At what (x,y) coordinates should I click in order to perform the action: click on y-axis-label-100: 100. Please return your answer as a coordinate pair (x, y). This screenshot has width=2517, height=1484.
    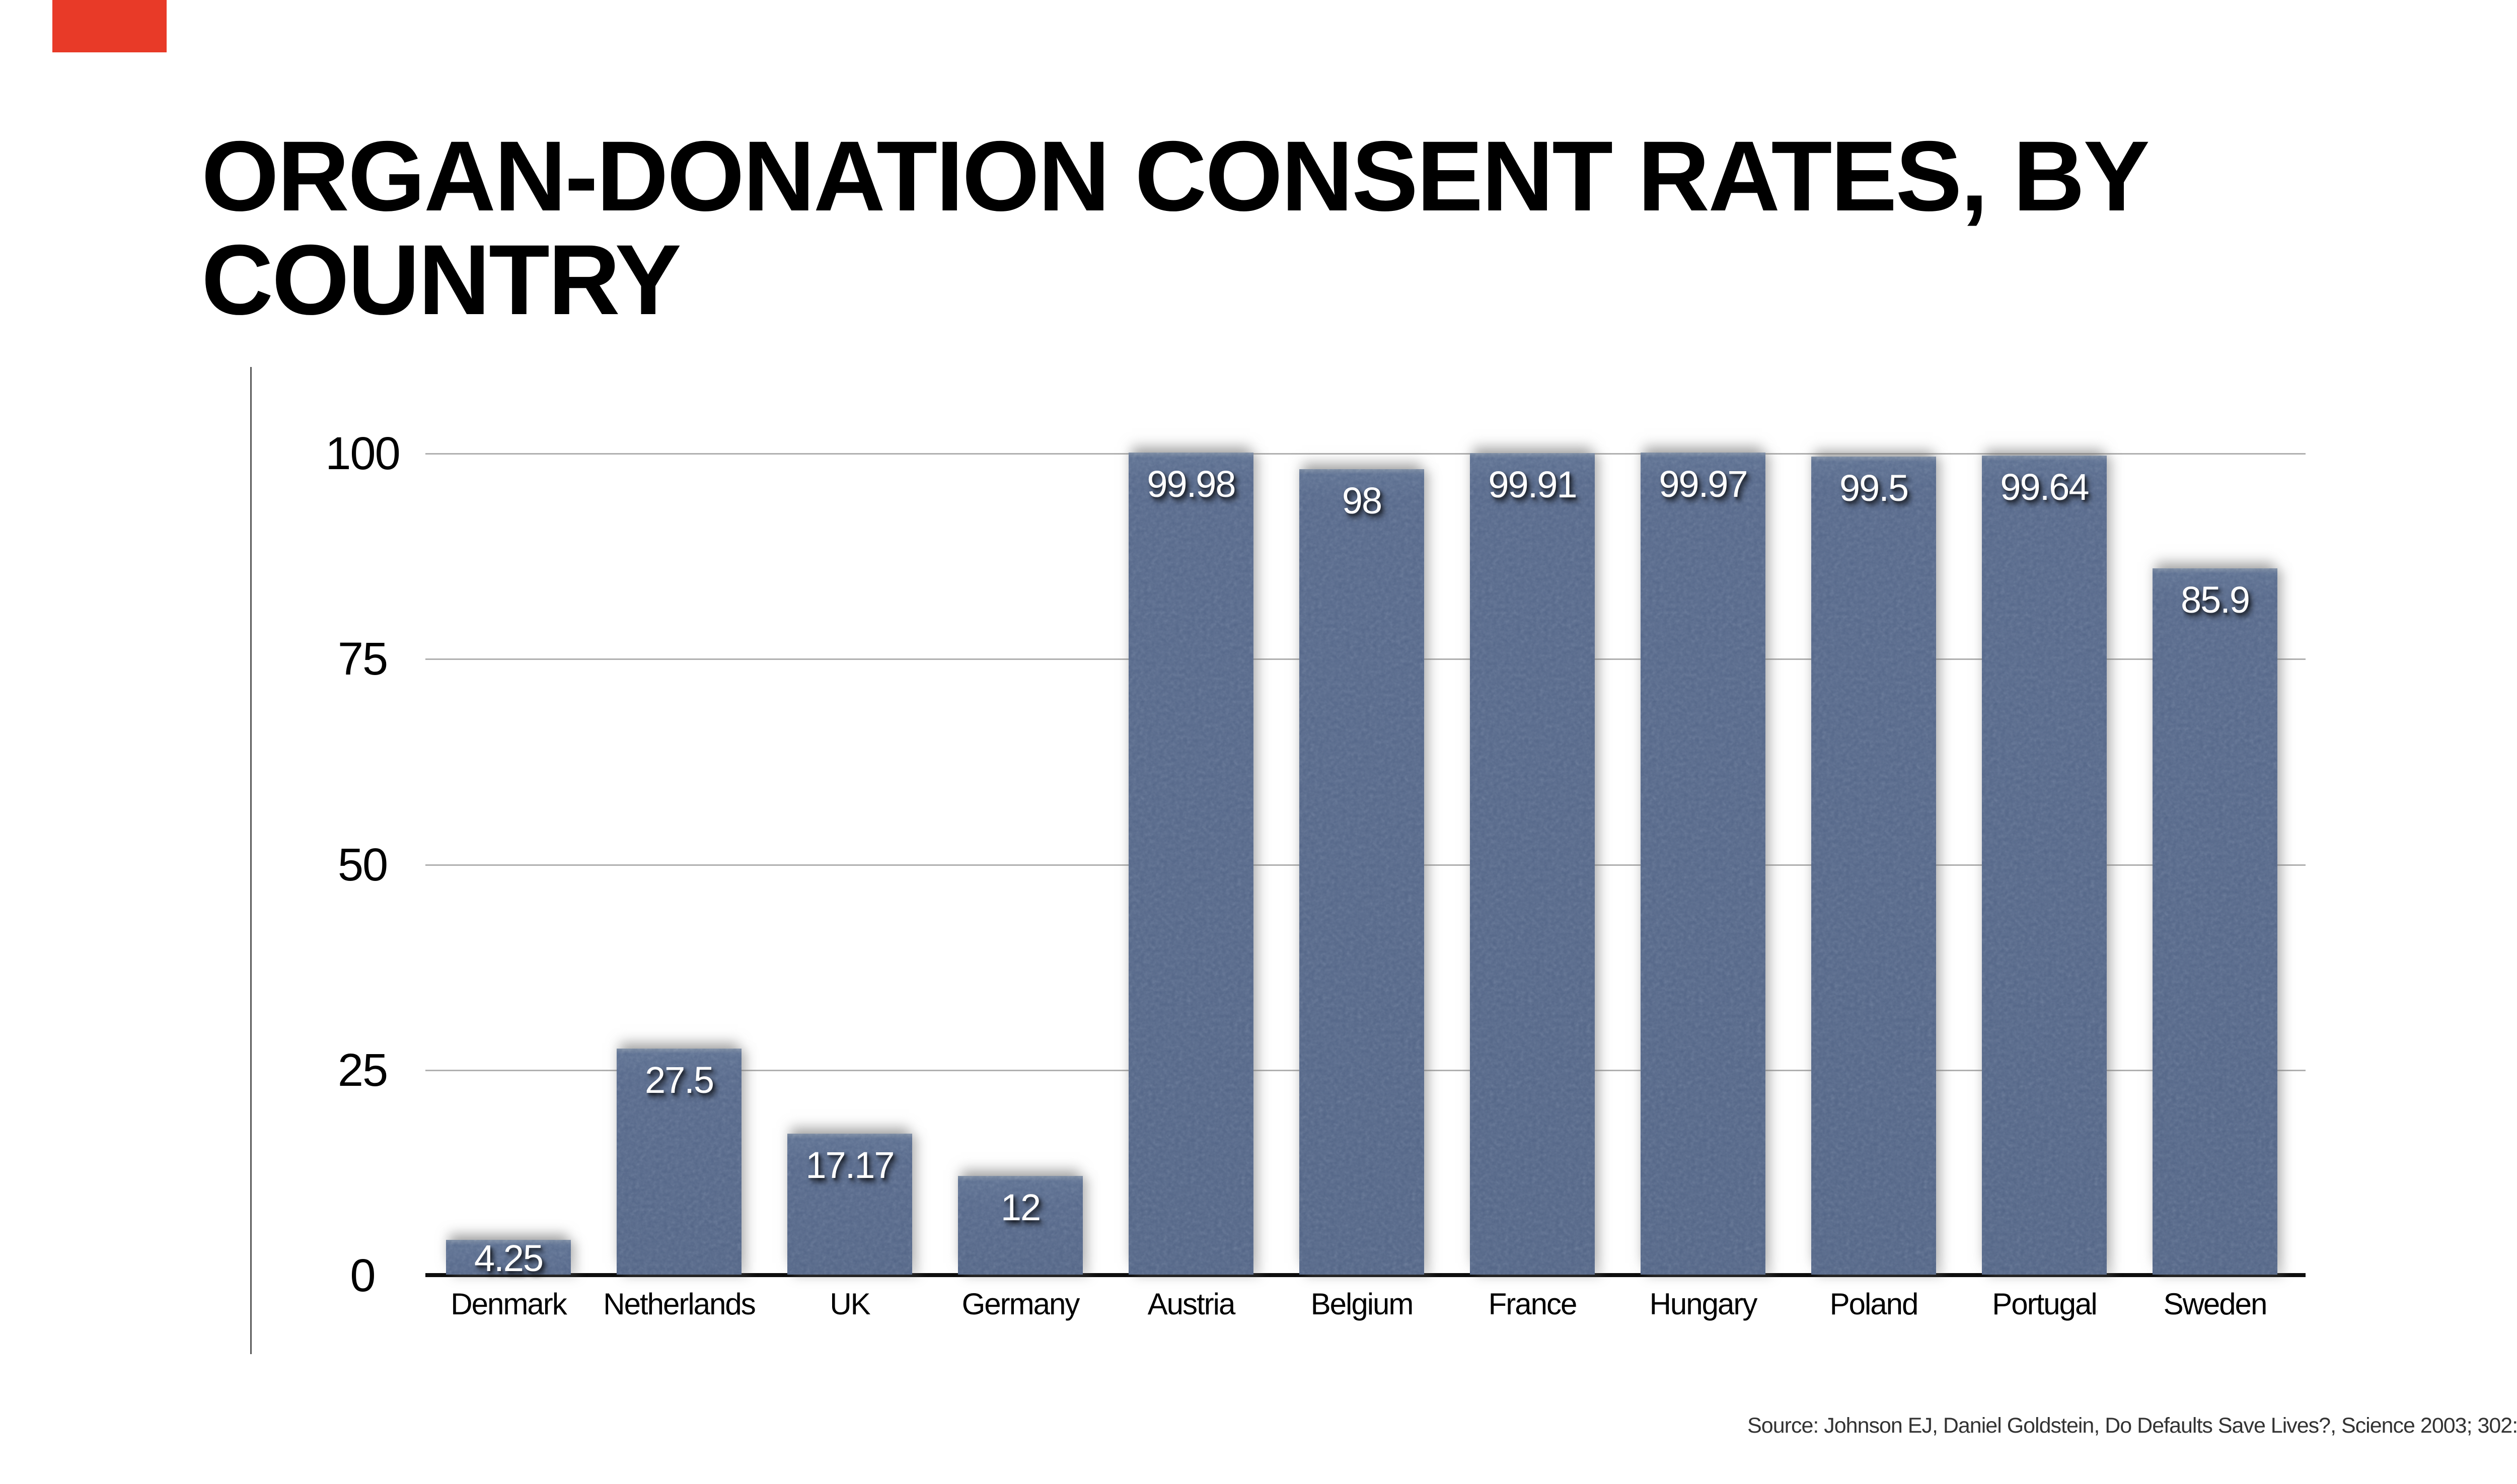
    Looking at the image, I should click on (363, 454).